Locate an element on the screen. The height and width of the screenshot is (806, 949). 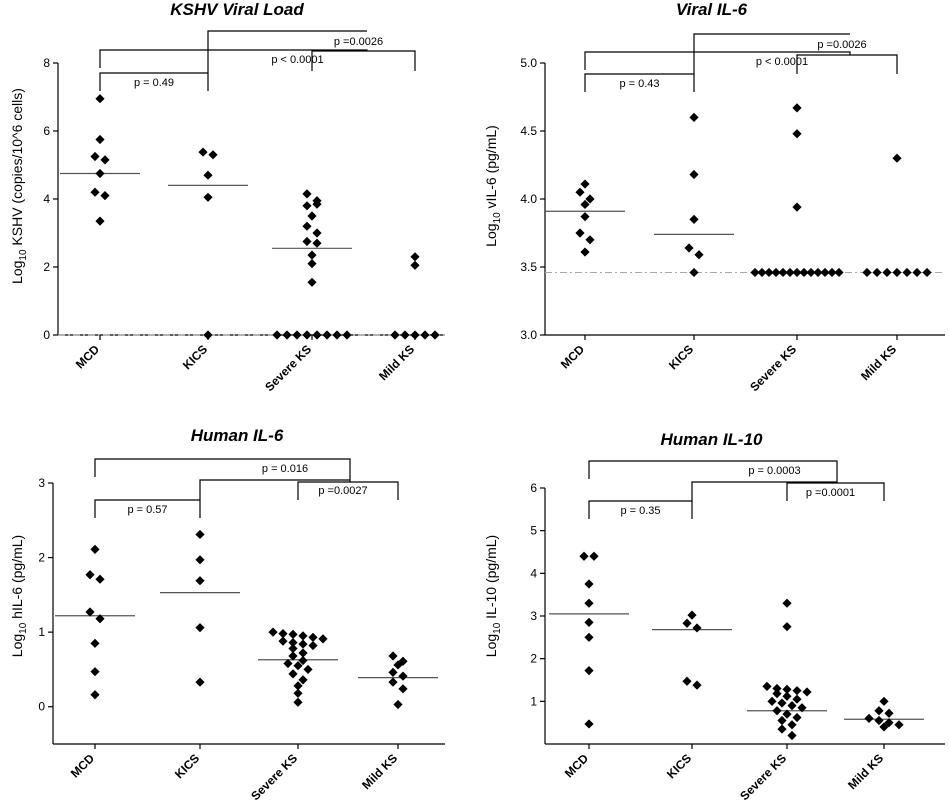
p-value-kics-vs-ks: p =0.0001 is located at coordinates (830, 493).